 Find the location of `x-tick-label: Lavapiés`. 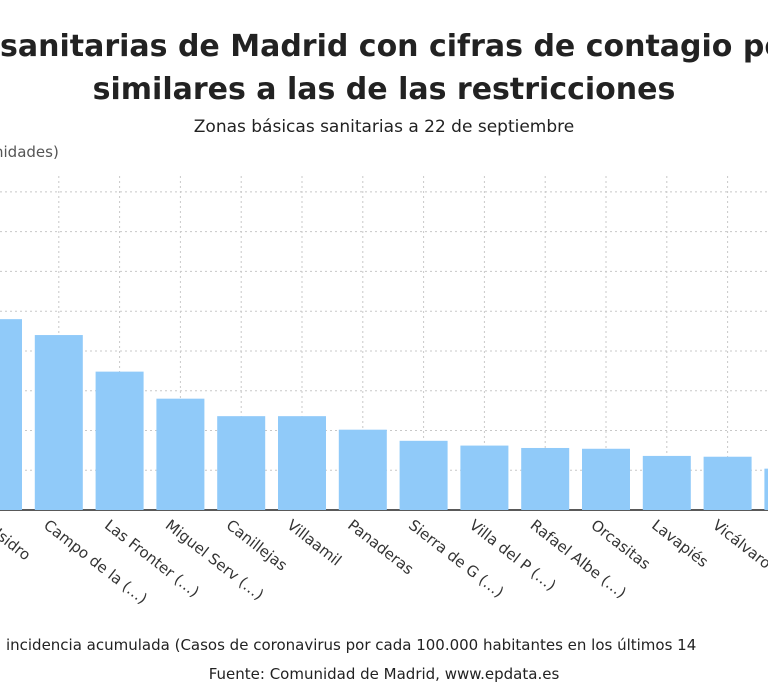

x-tick-label: Lavapiés is located at coordinates (680, 543).